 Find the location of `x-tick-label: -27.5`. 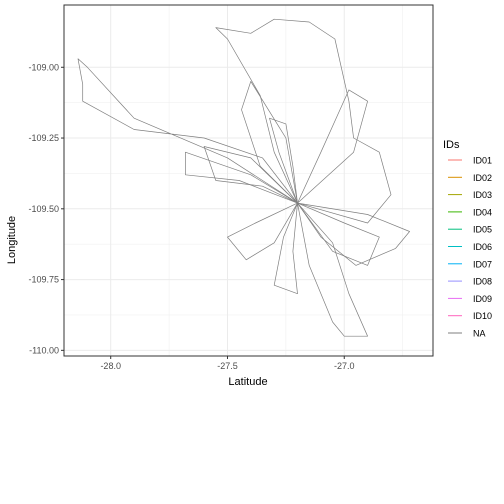

x-tick-label: -27.5 is located at coordinates (227, 366).